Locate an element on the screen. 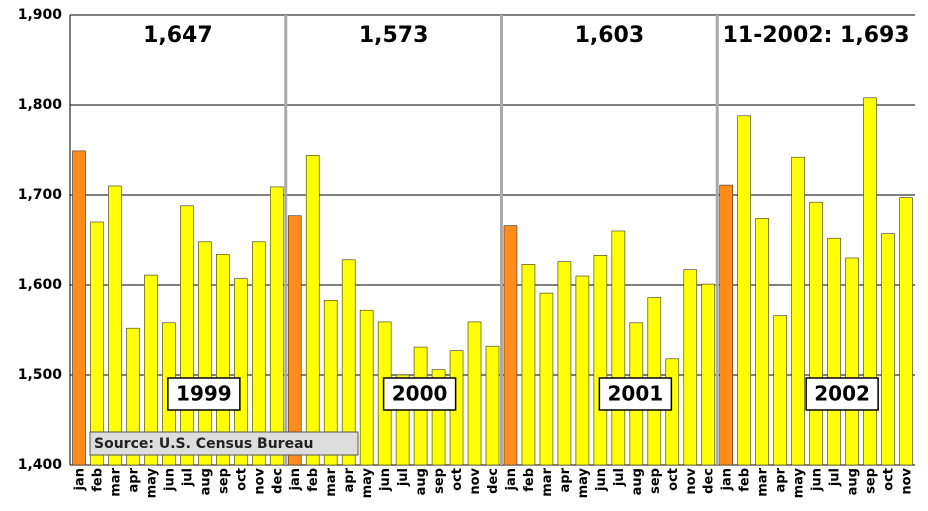 Image resolution: width=928 pixels, height=511 pixels. y-tick-label: 1,600 is located at coordinates (40, 285).